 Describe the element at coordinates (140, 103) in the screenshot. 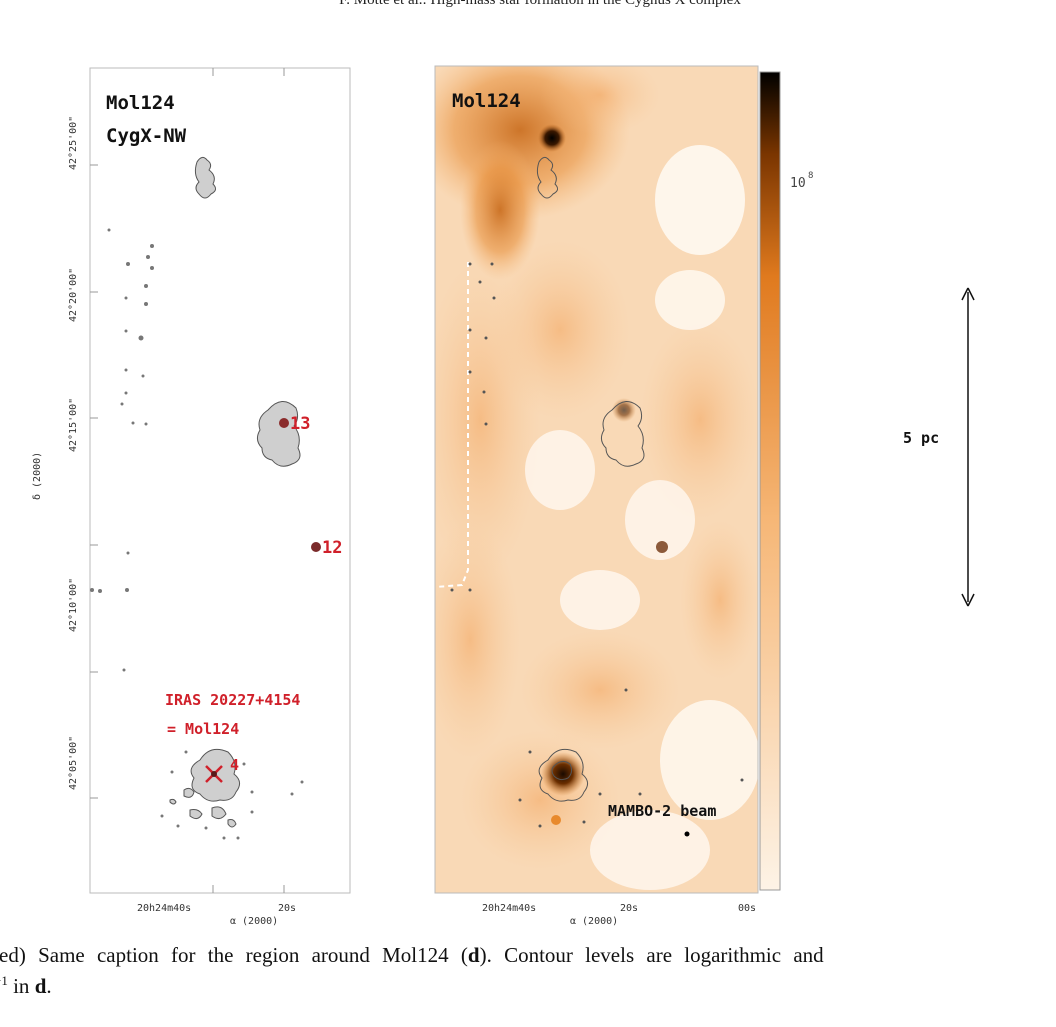

I see `left-source-label: Mol124` at that location.